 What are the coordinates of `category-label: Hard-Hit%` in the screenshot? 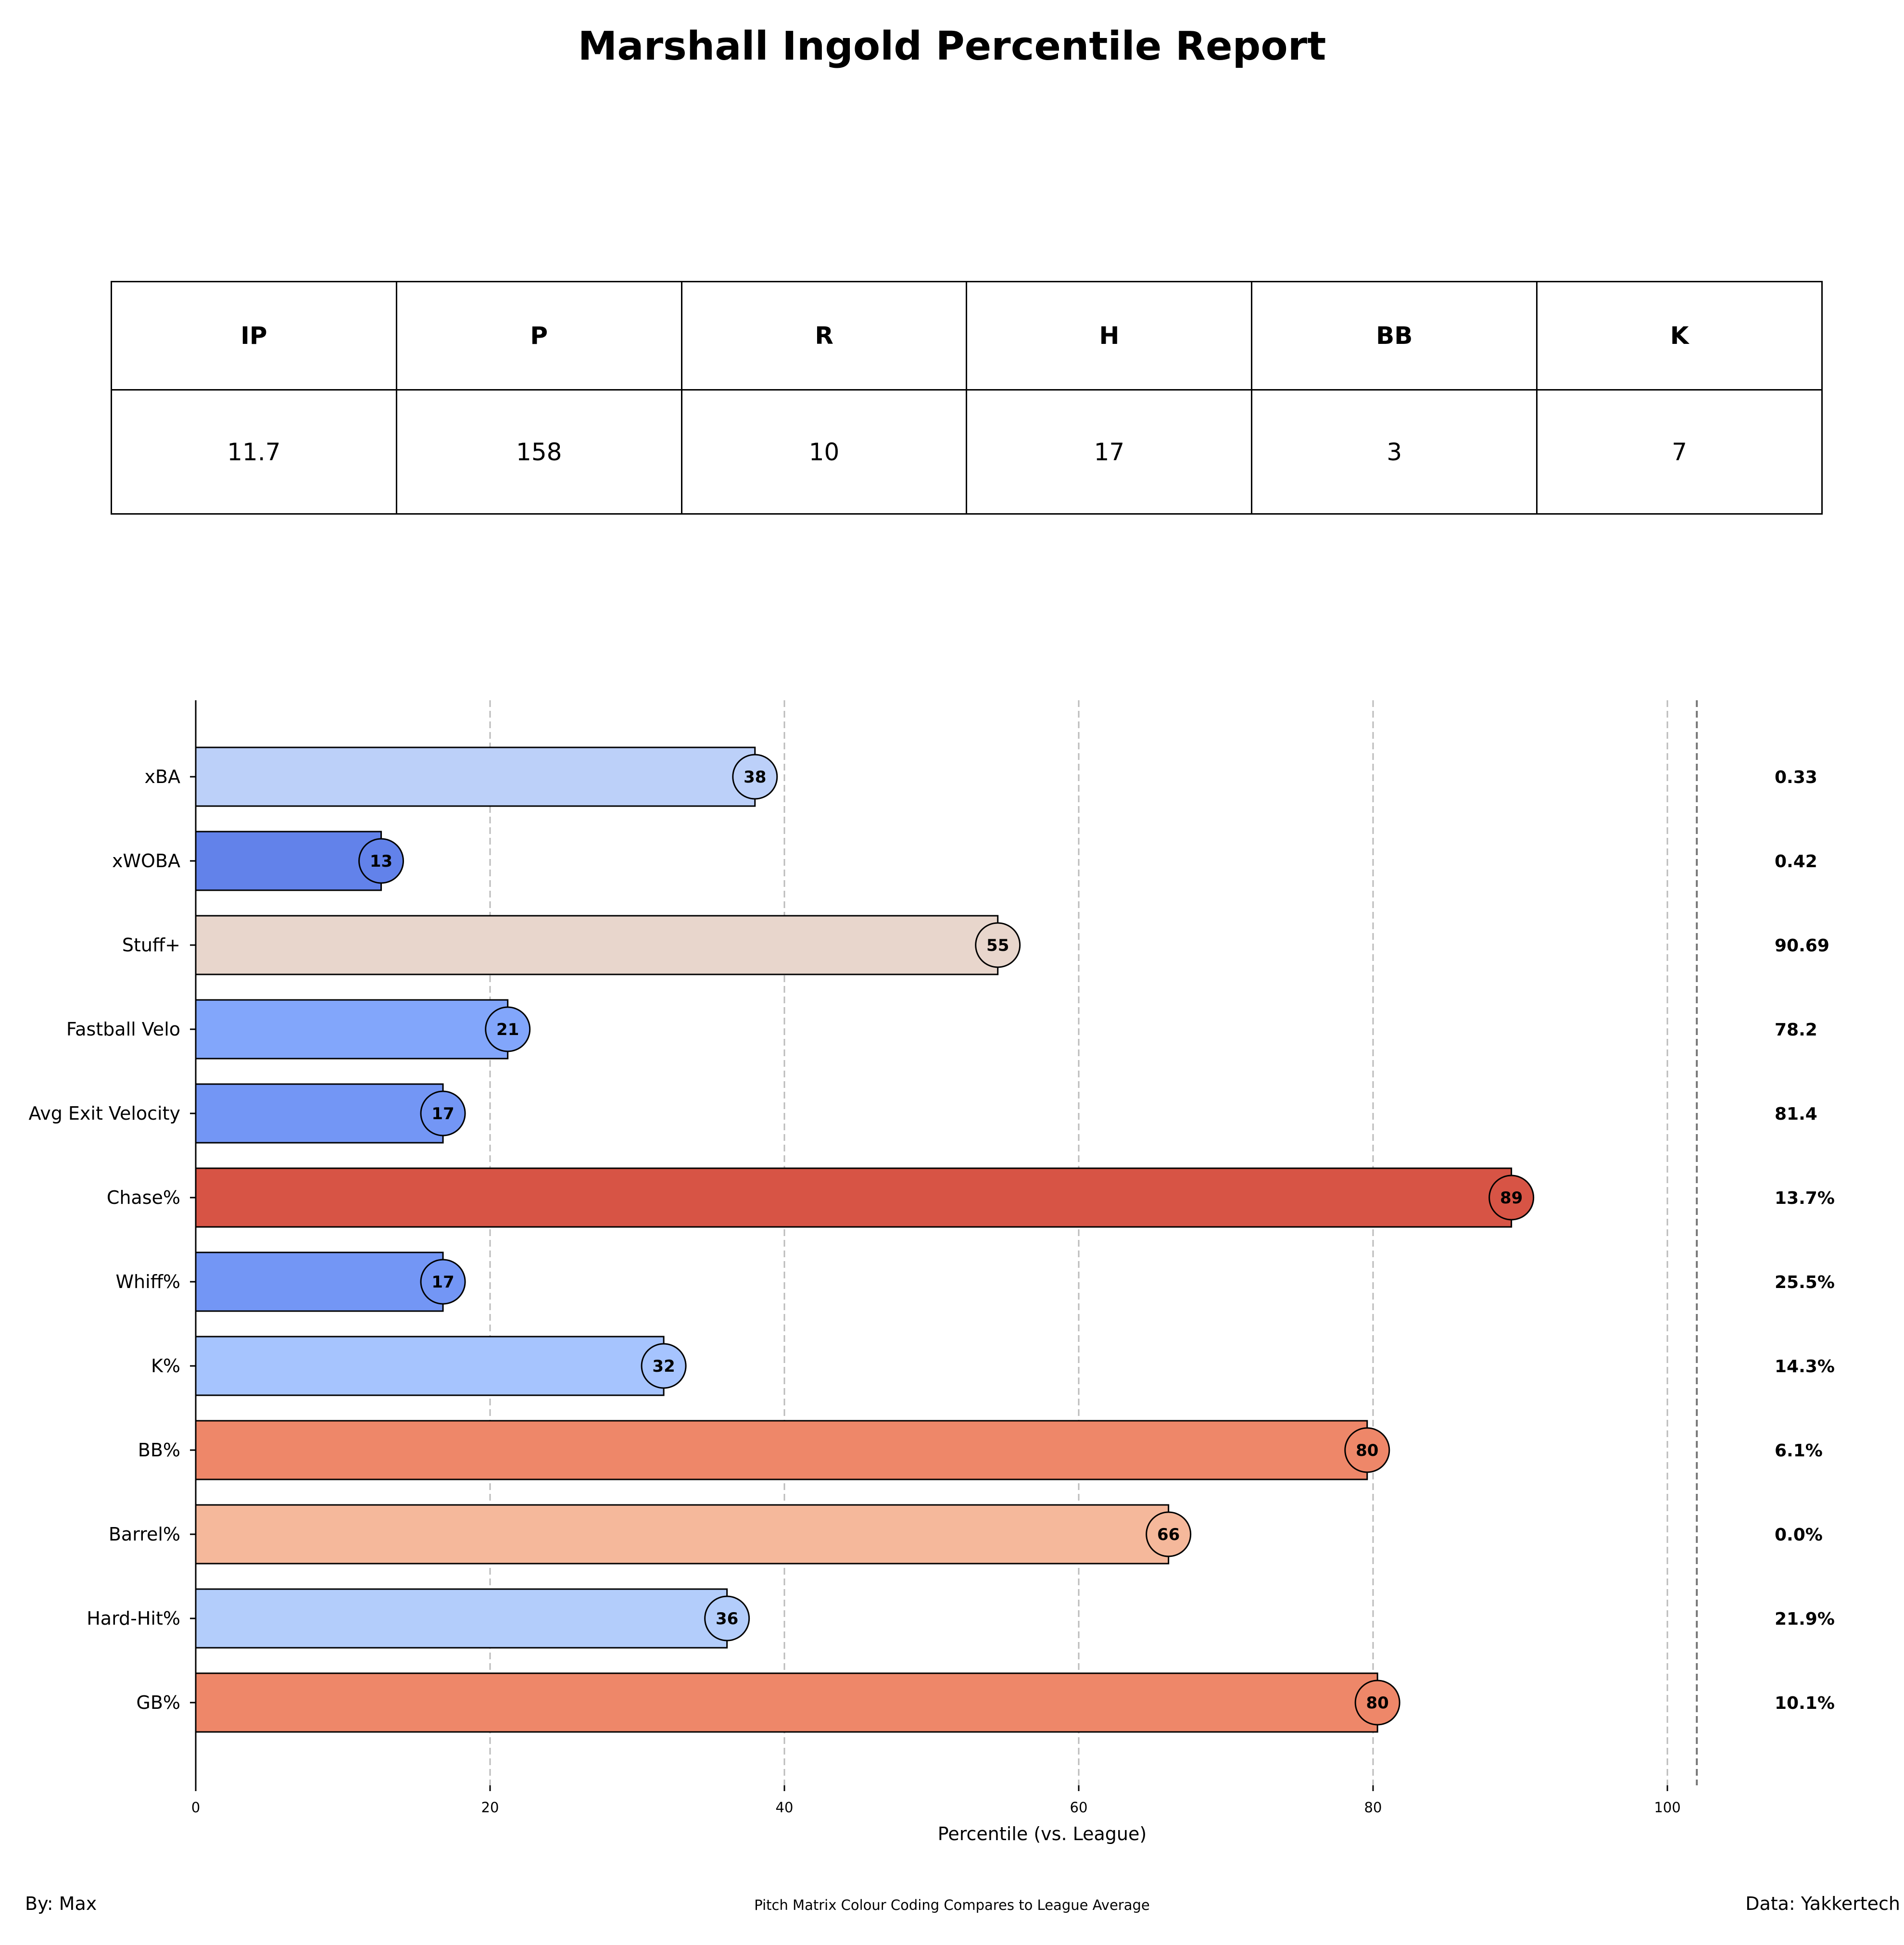 It's located at (133, 1619).